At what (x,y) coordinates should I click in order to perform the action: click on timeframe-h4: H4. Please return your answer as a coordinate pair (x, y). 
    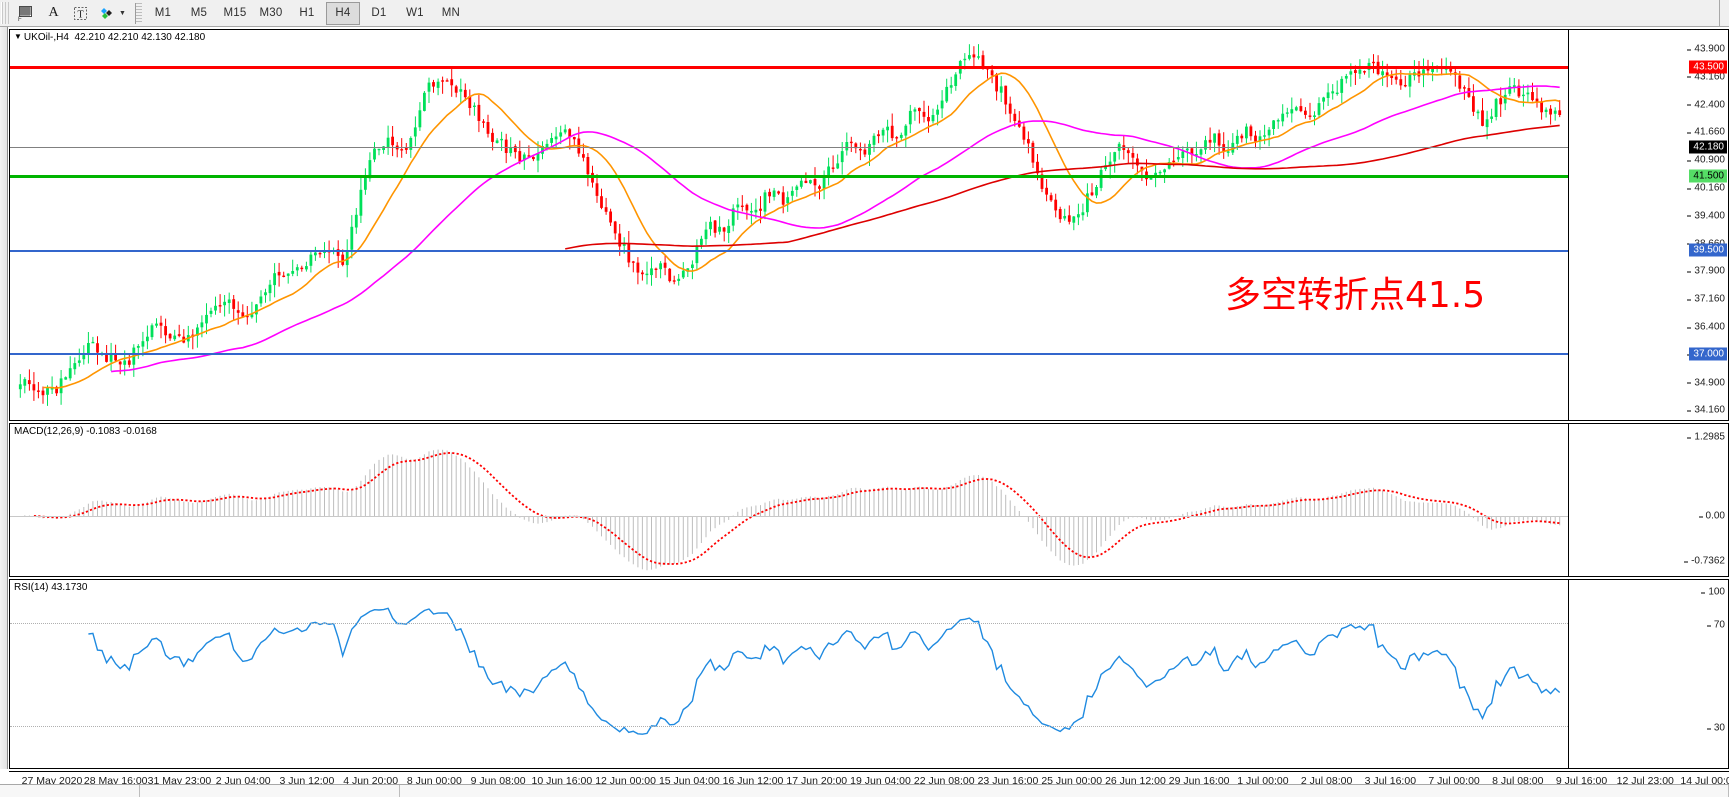
    Looking at the image, I should click on (342, 13).